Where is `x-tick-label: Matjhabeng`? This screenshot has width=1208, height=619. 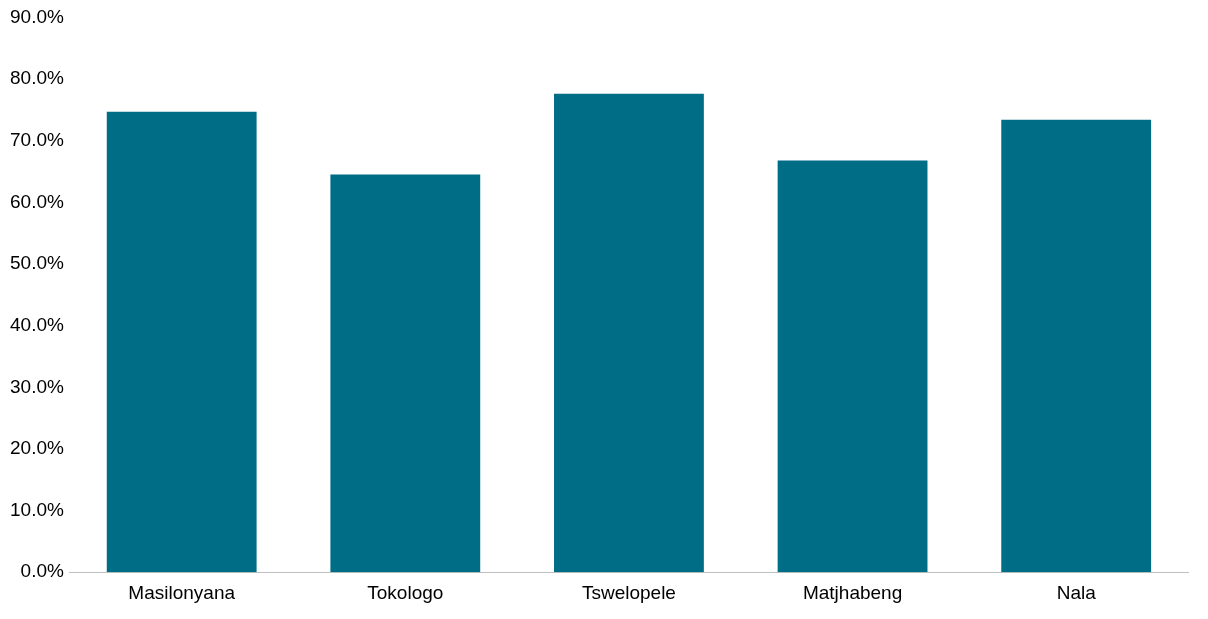
x-tick-label: Matjhabeng is located at coordinates (852, 592).